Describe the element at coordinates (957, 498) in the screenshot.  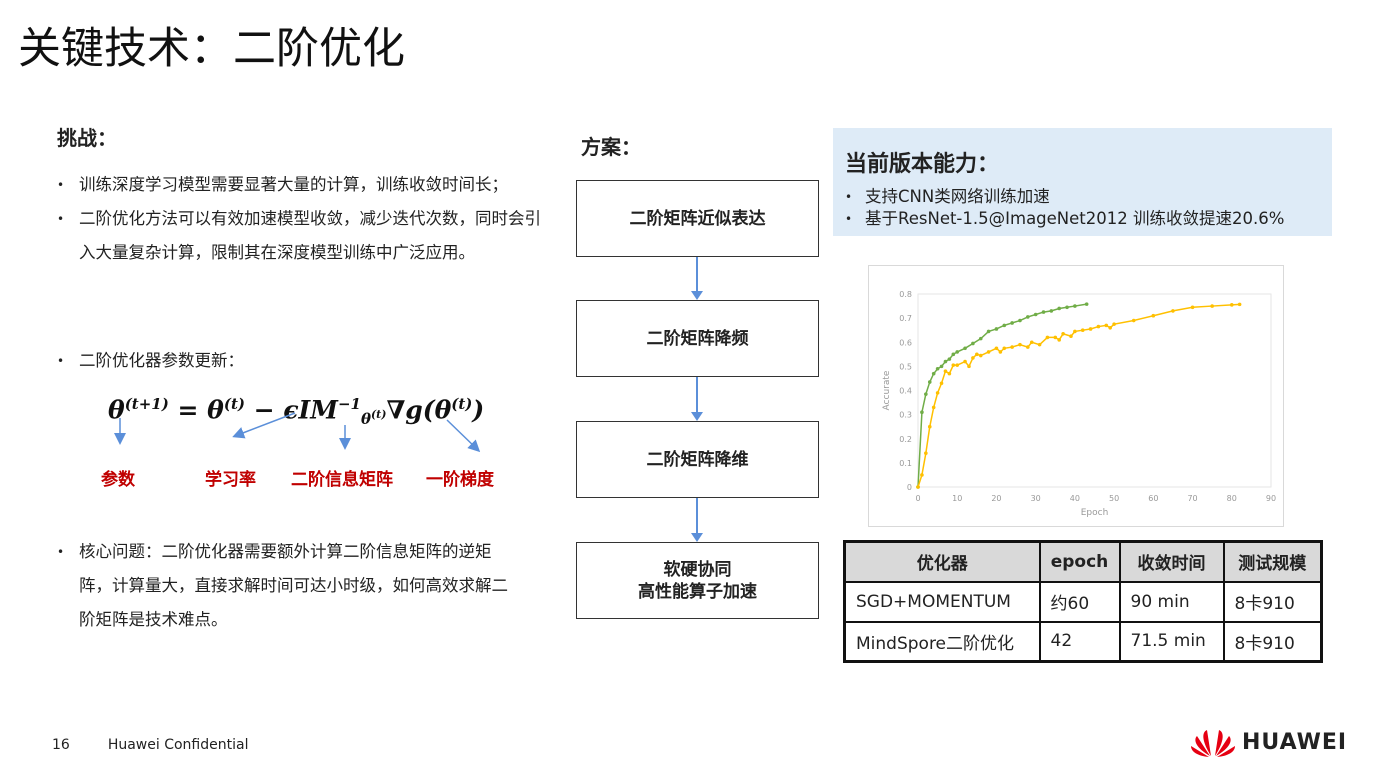
I see `x-tick-label: 10` at that location.